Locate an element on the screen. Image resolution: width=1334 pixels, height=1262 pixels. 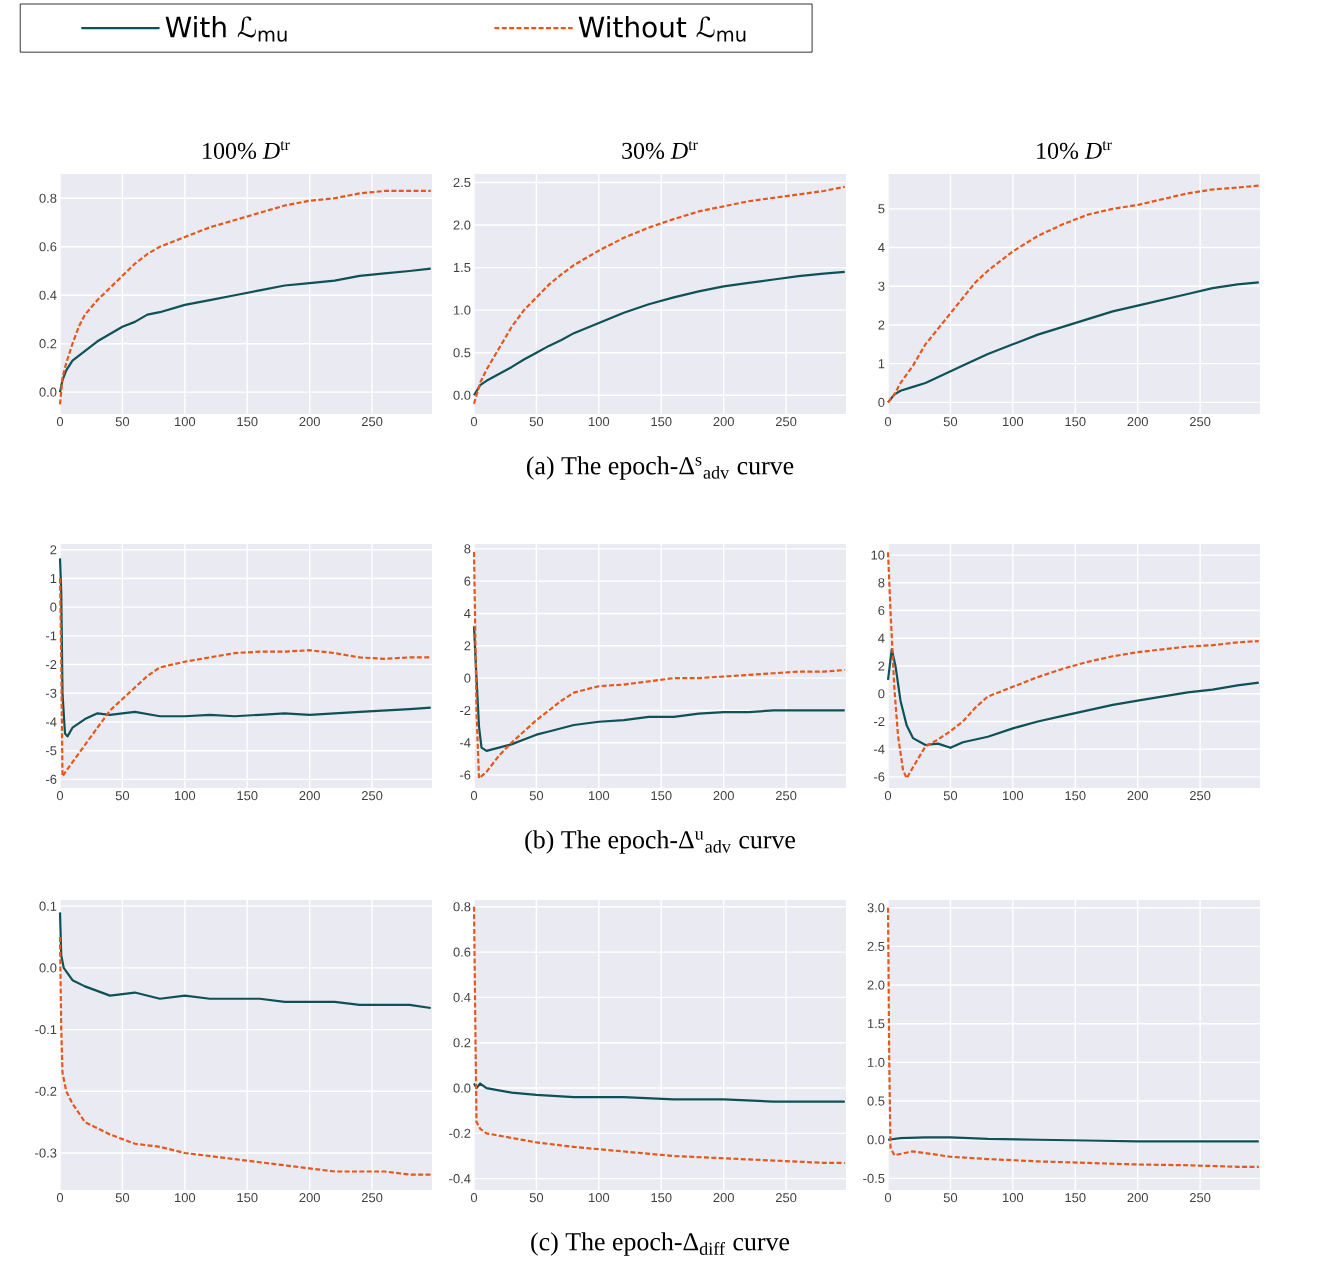
legend-label: With ℒ$_{mu}$ is located at coordinates (226, 29).